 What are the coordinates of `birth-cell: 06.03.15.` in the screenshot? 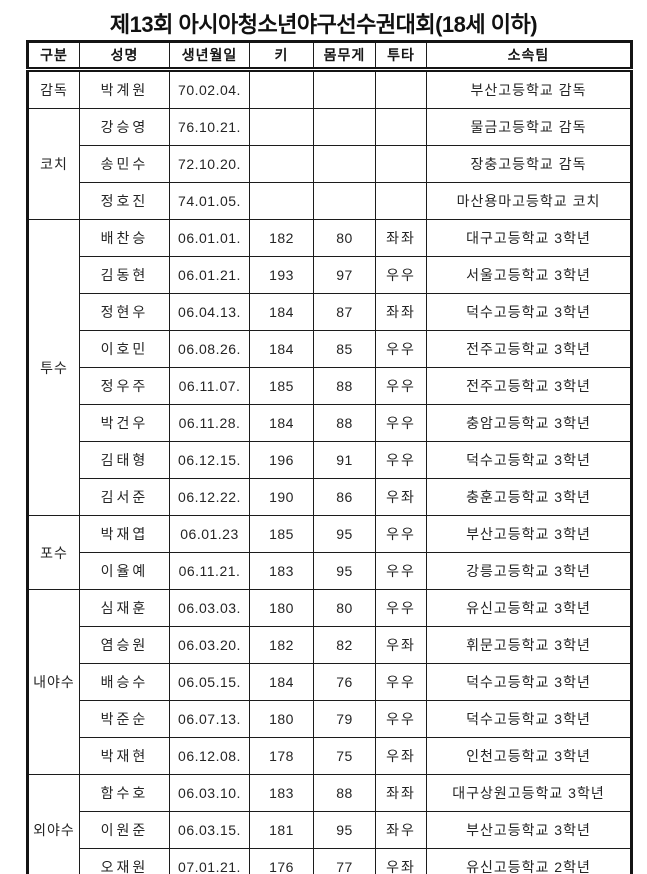 It's located at (209, 830).